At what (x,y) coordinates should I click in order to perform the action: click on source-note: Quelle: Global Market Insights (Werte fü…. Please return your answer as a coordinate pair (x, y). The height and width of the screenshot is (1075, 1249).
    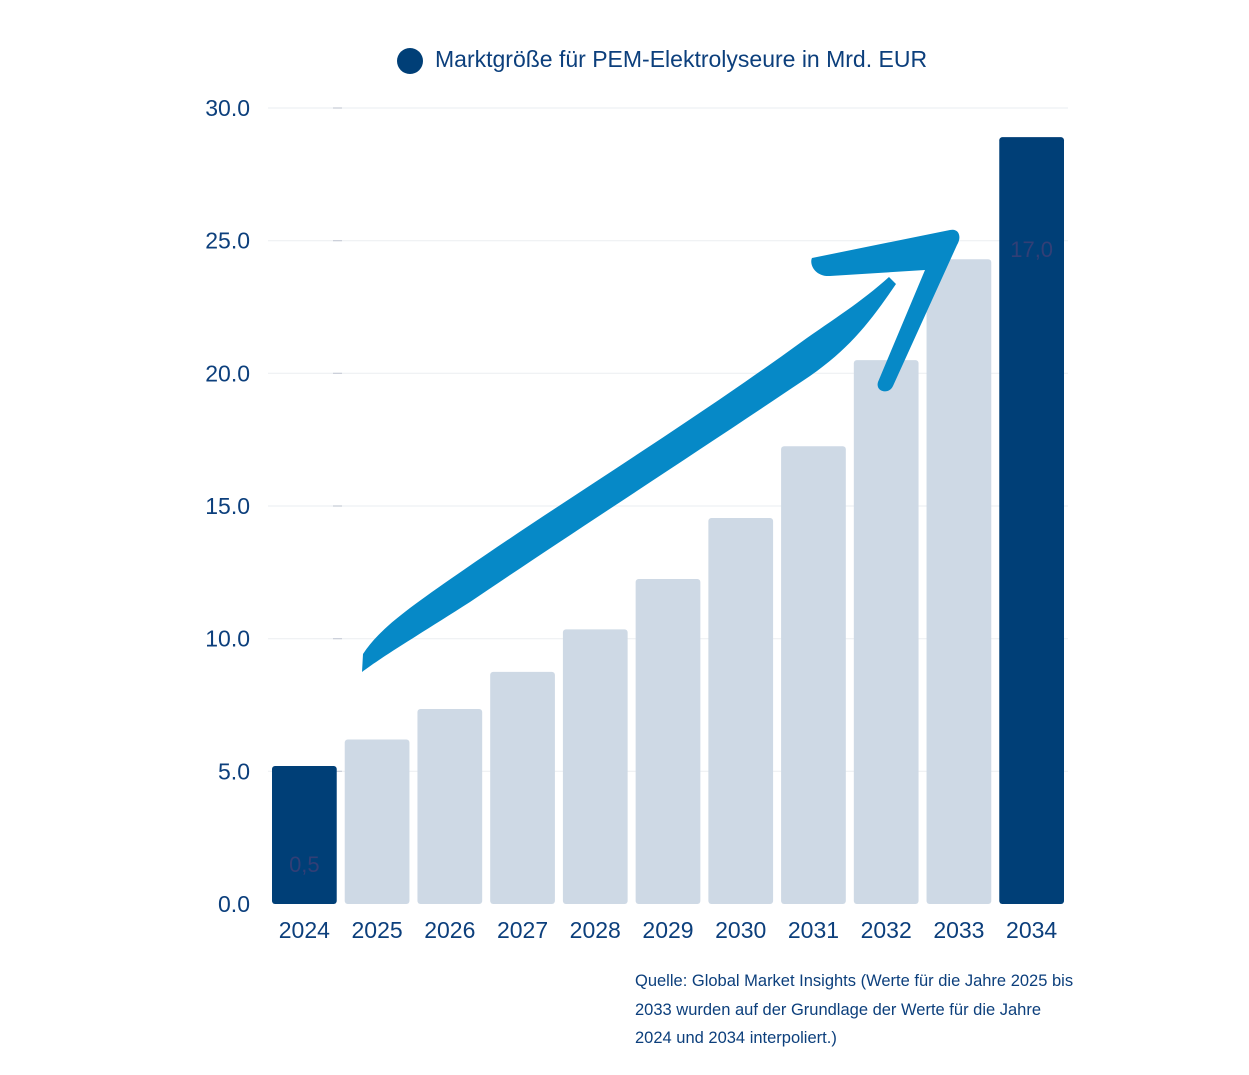
    Looking at the image, I should click on (854, 1009).